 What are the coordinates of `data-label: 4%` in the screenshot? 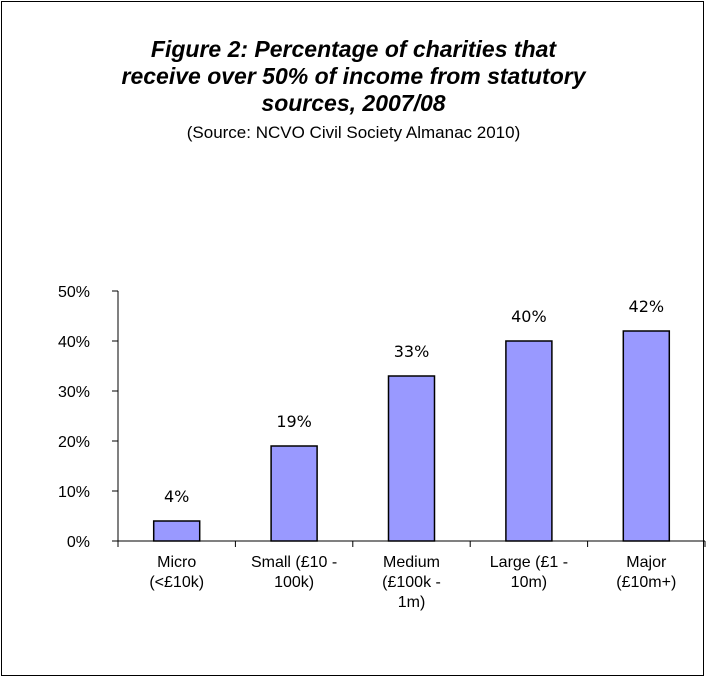 It's located at (176, 496).